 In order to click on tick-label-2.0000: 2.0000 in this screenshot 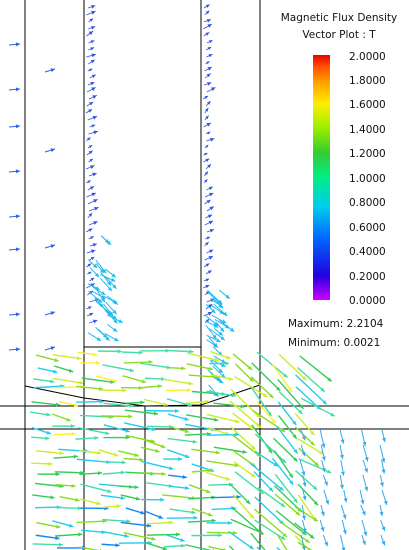, I will do `click(367, 57)`.